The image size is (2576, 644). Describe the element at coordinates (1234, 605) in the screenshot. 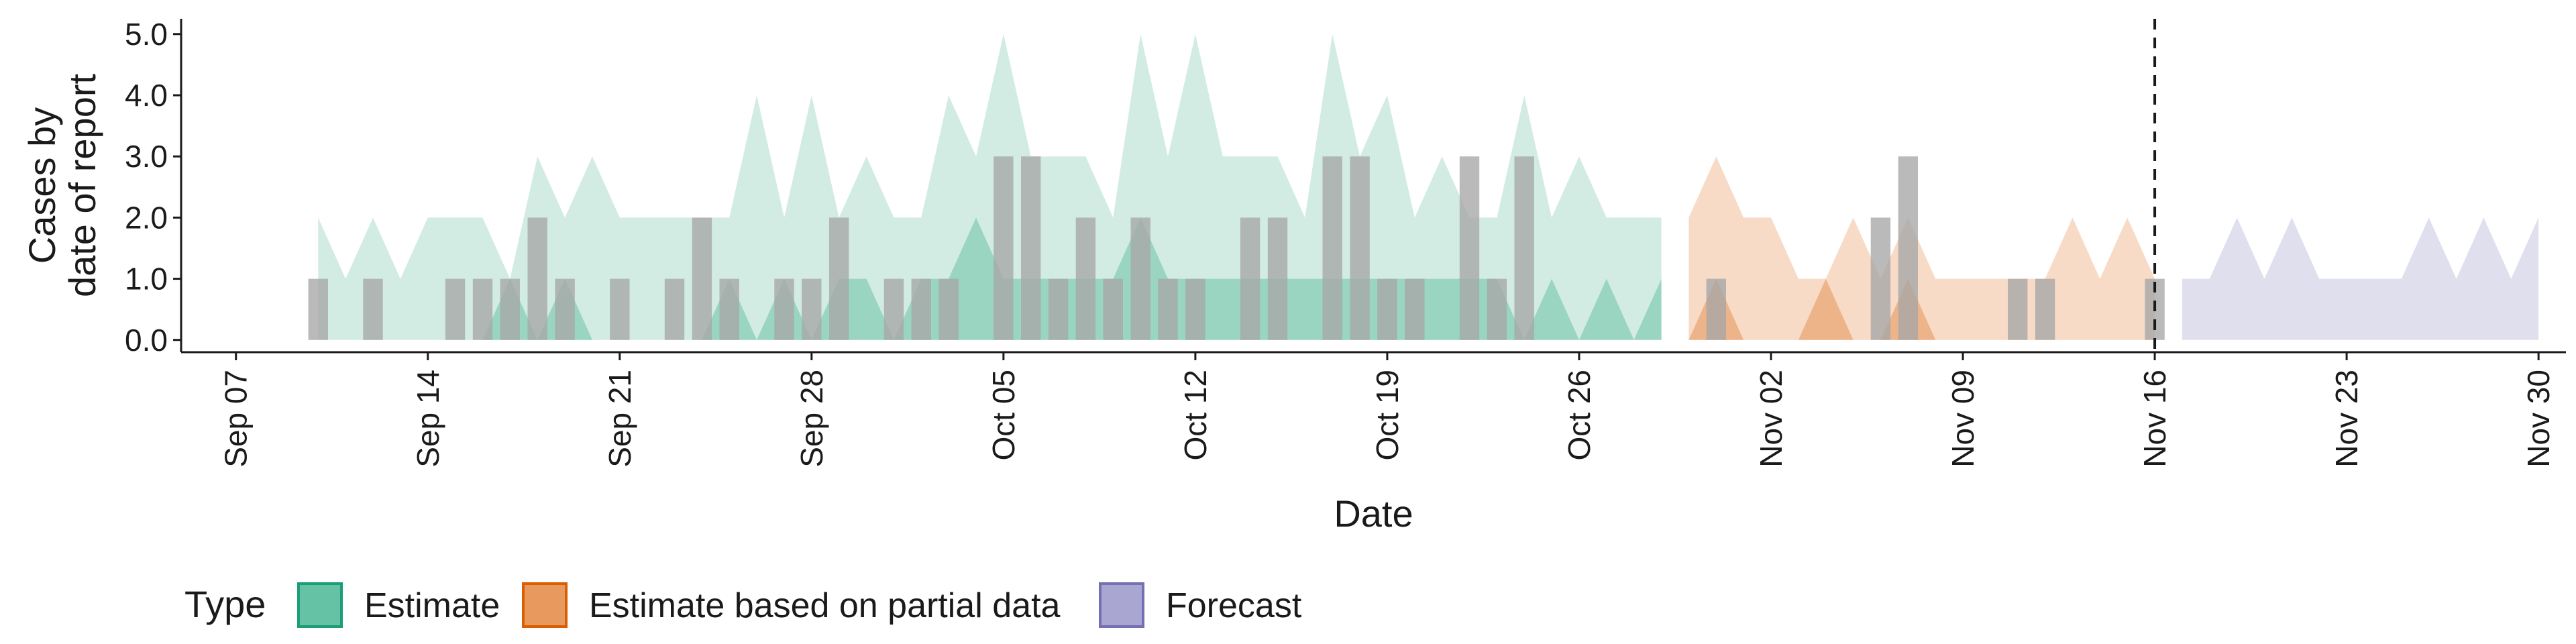

I see `legend-entry-label: Forecast` at that location.